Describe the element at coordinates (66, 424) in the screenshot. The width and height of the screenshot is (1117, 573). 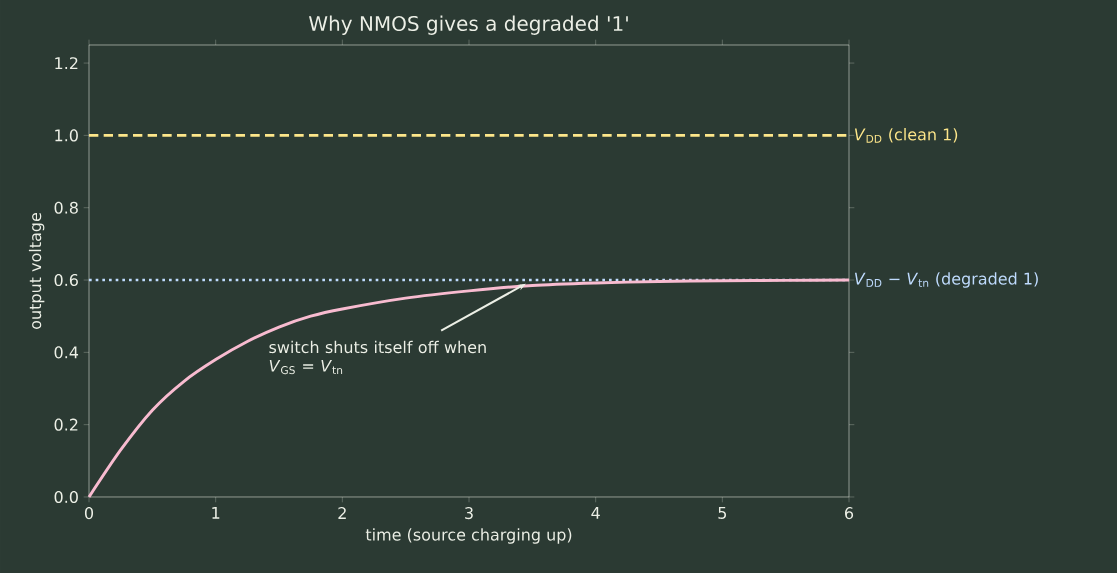
I see `y-tick-label: 0.2` at that location.